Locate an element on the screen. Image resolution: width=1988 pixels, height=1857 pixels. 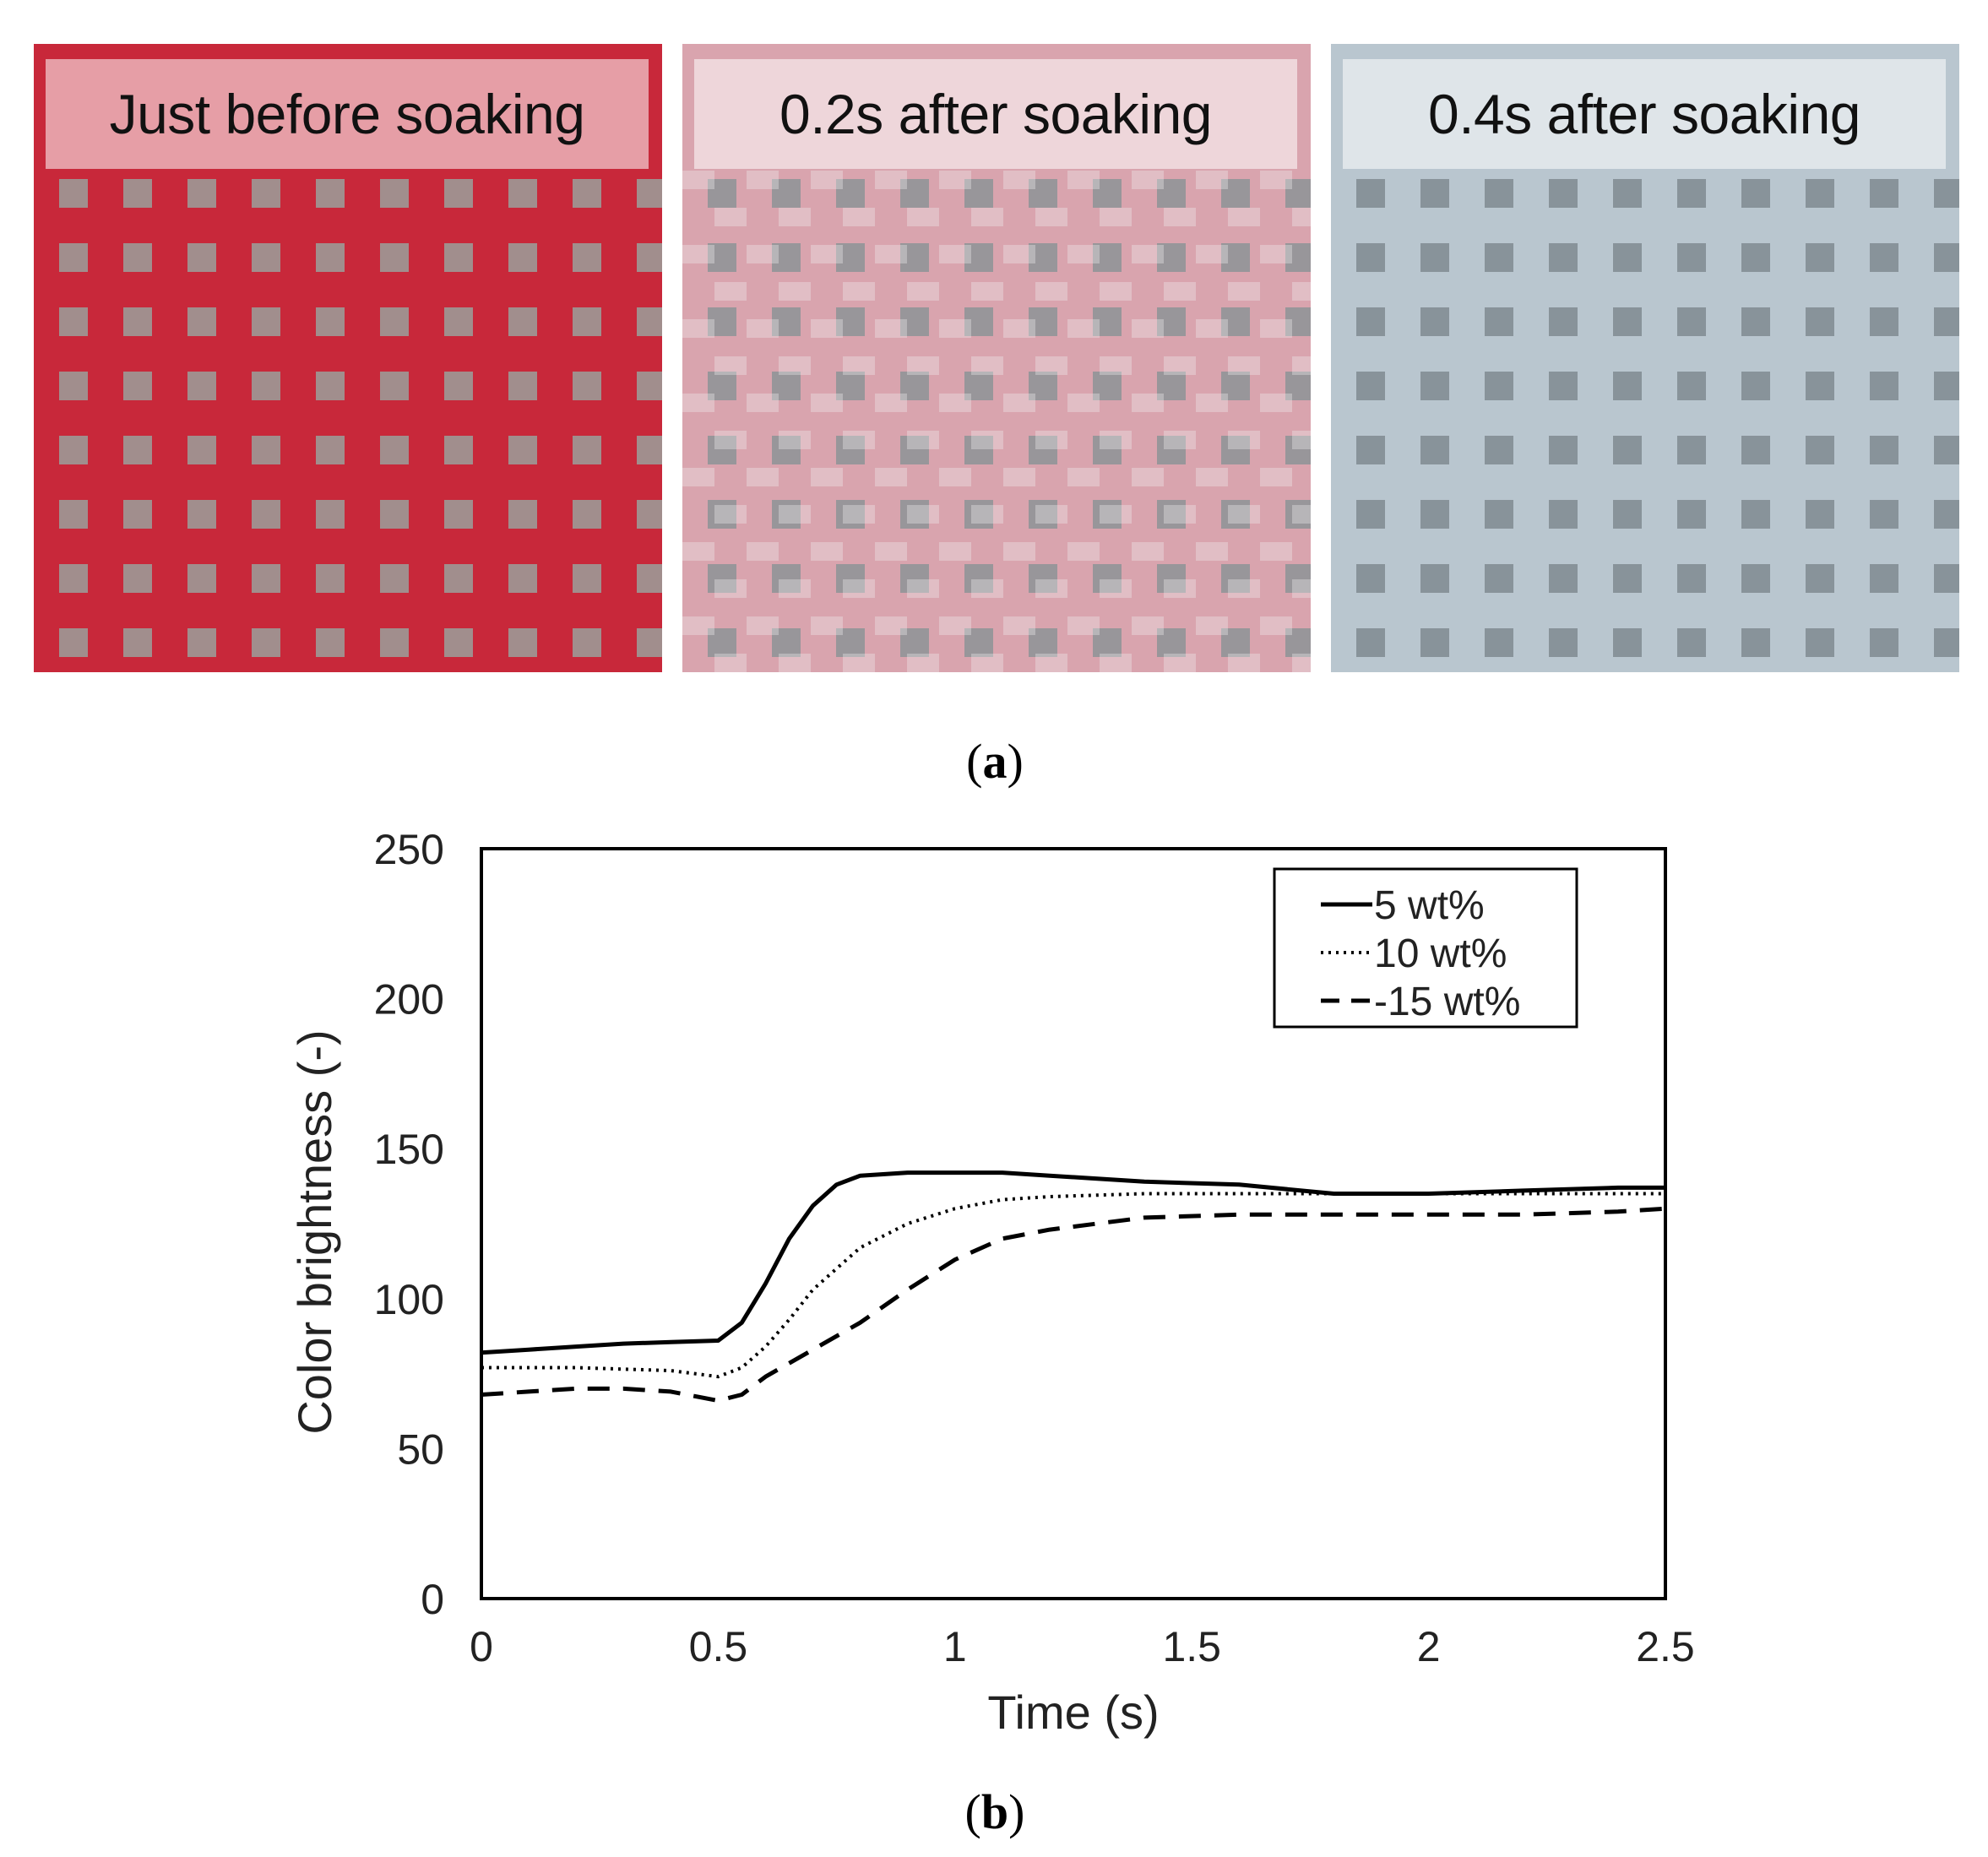
caption-box: Just before soaking is located at coordinates (347, 114).